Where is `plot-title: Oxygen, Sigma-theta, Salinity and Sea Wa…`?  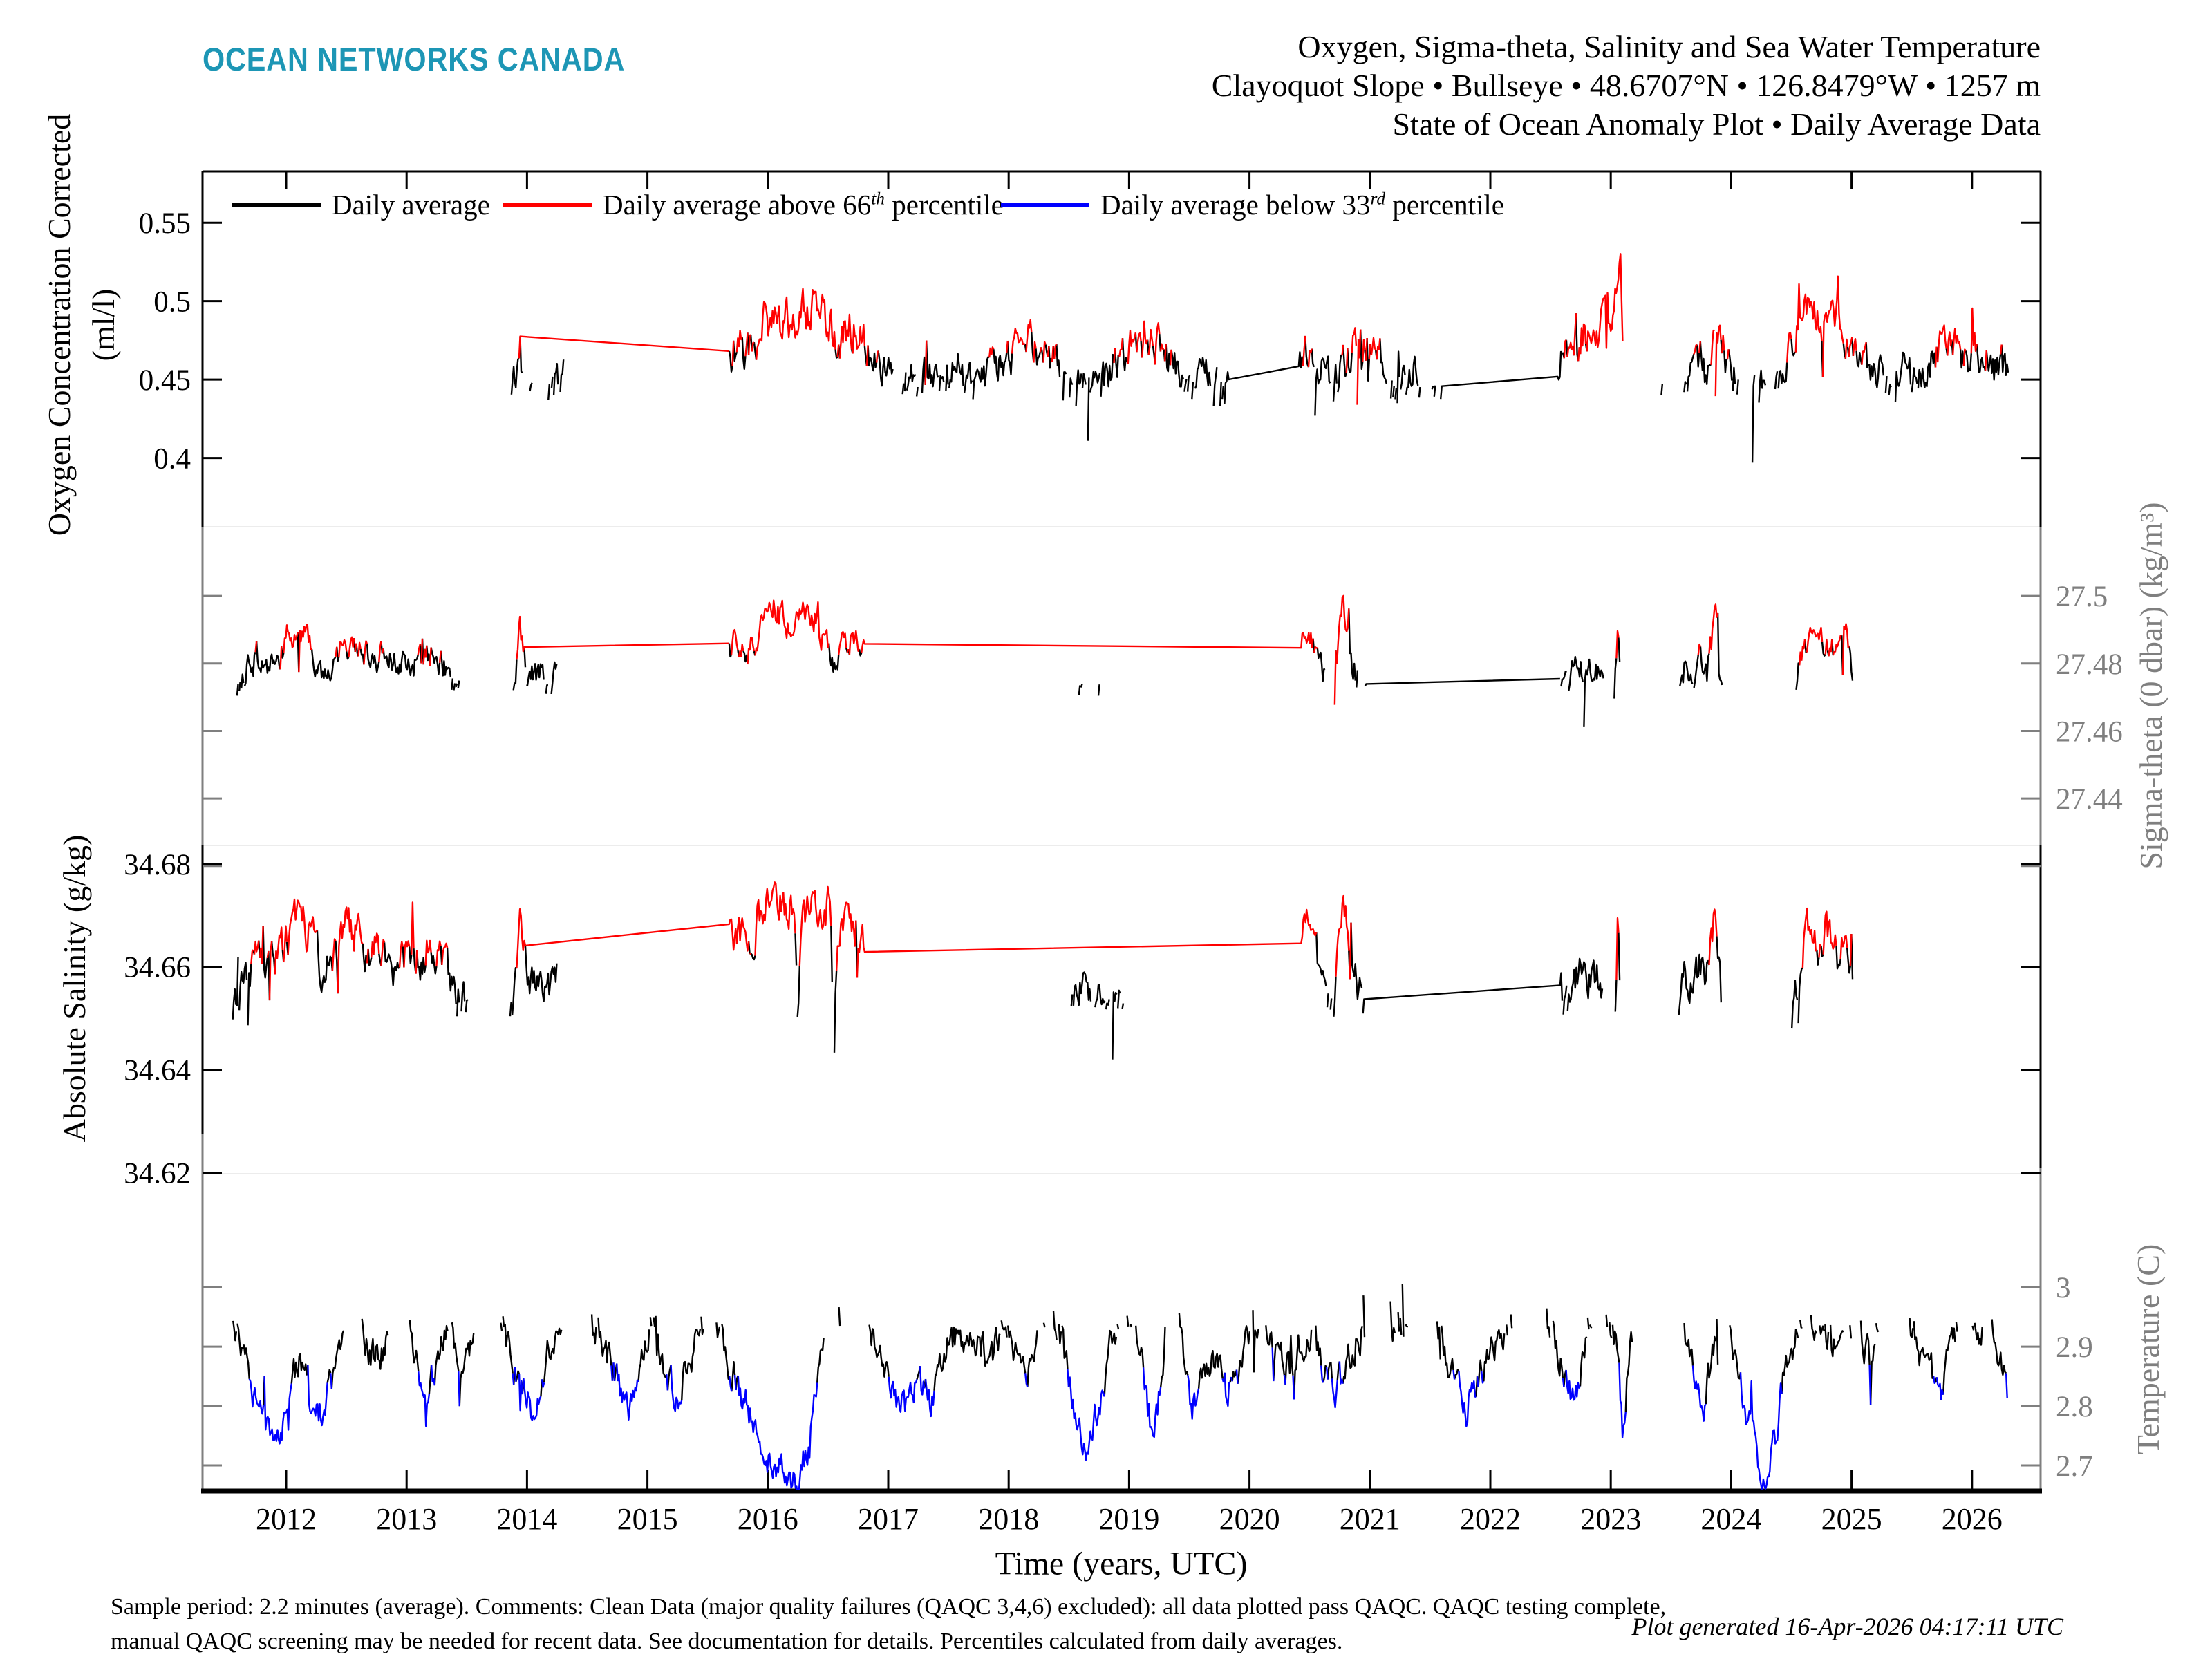 plot-title: Oxygen, Sigma-theta, Salinity and Sea Wa… is located at coordinates (1626, 86).